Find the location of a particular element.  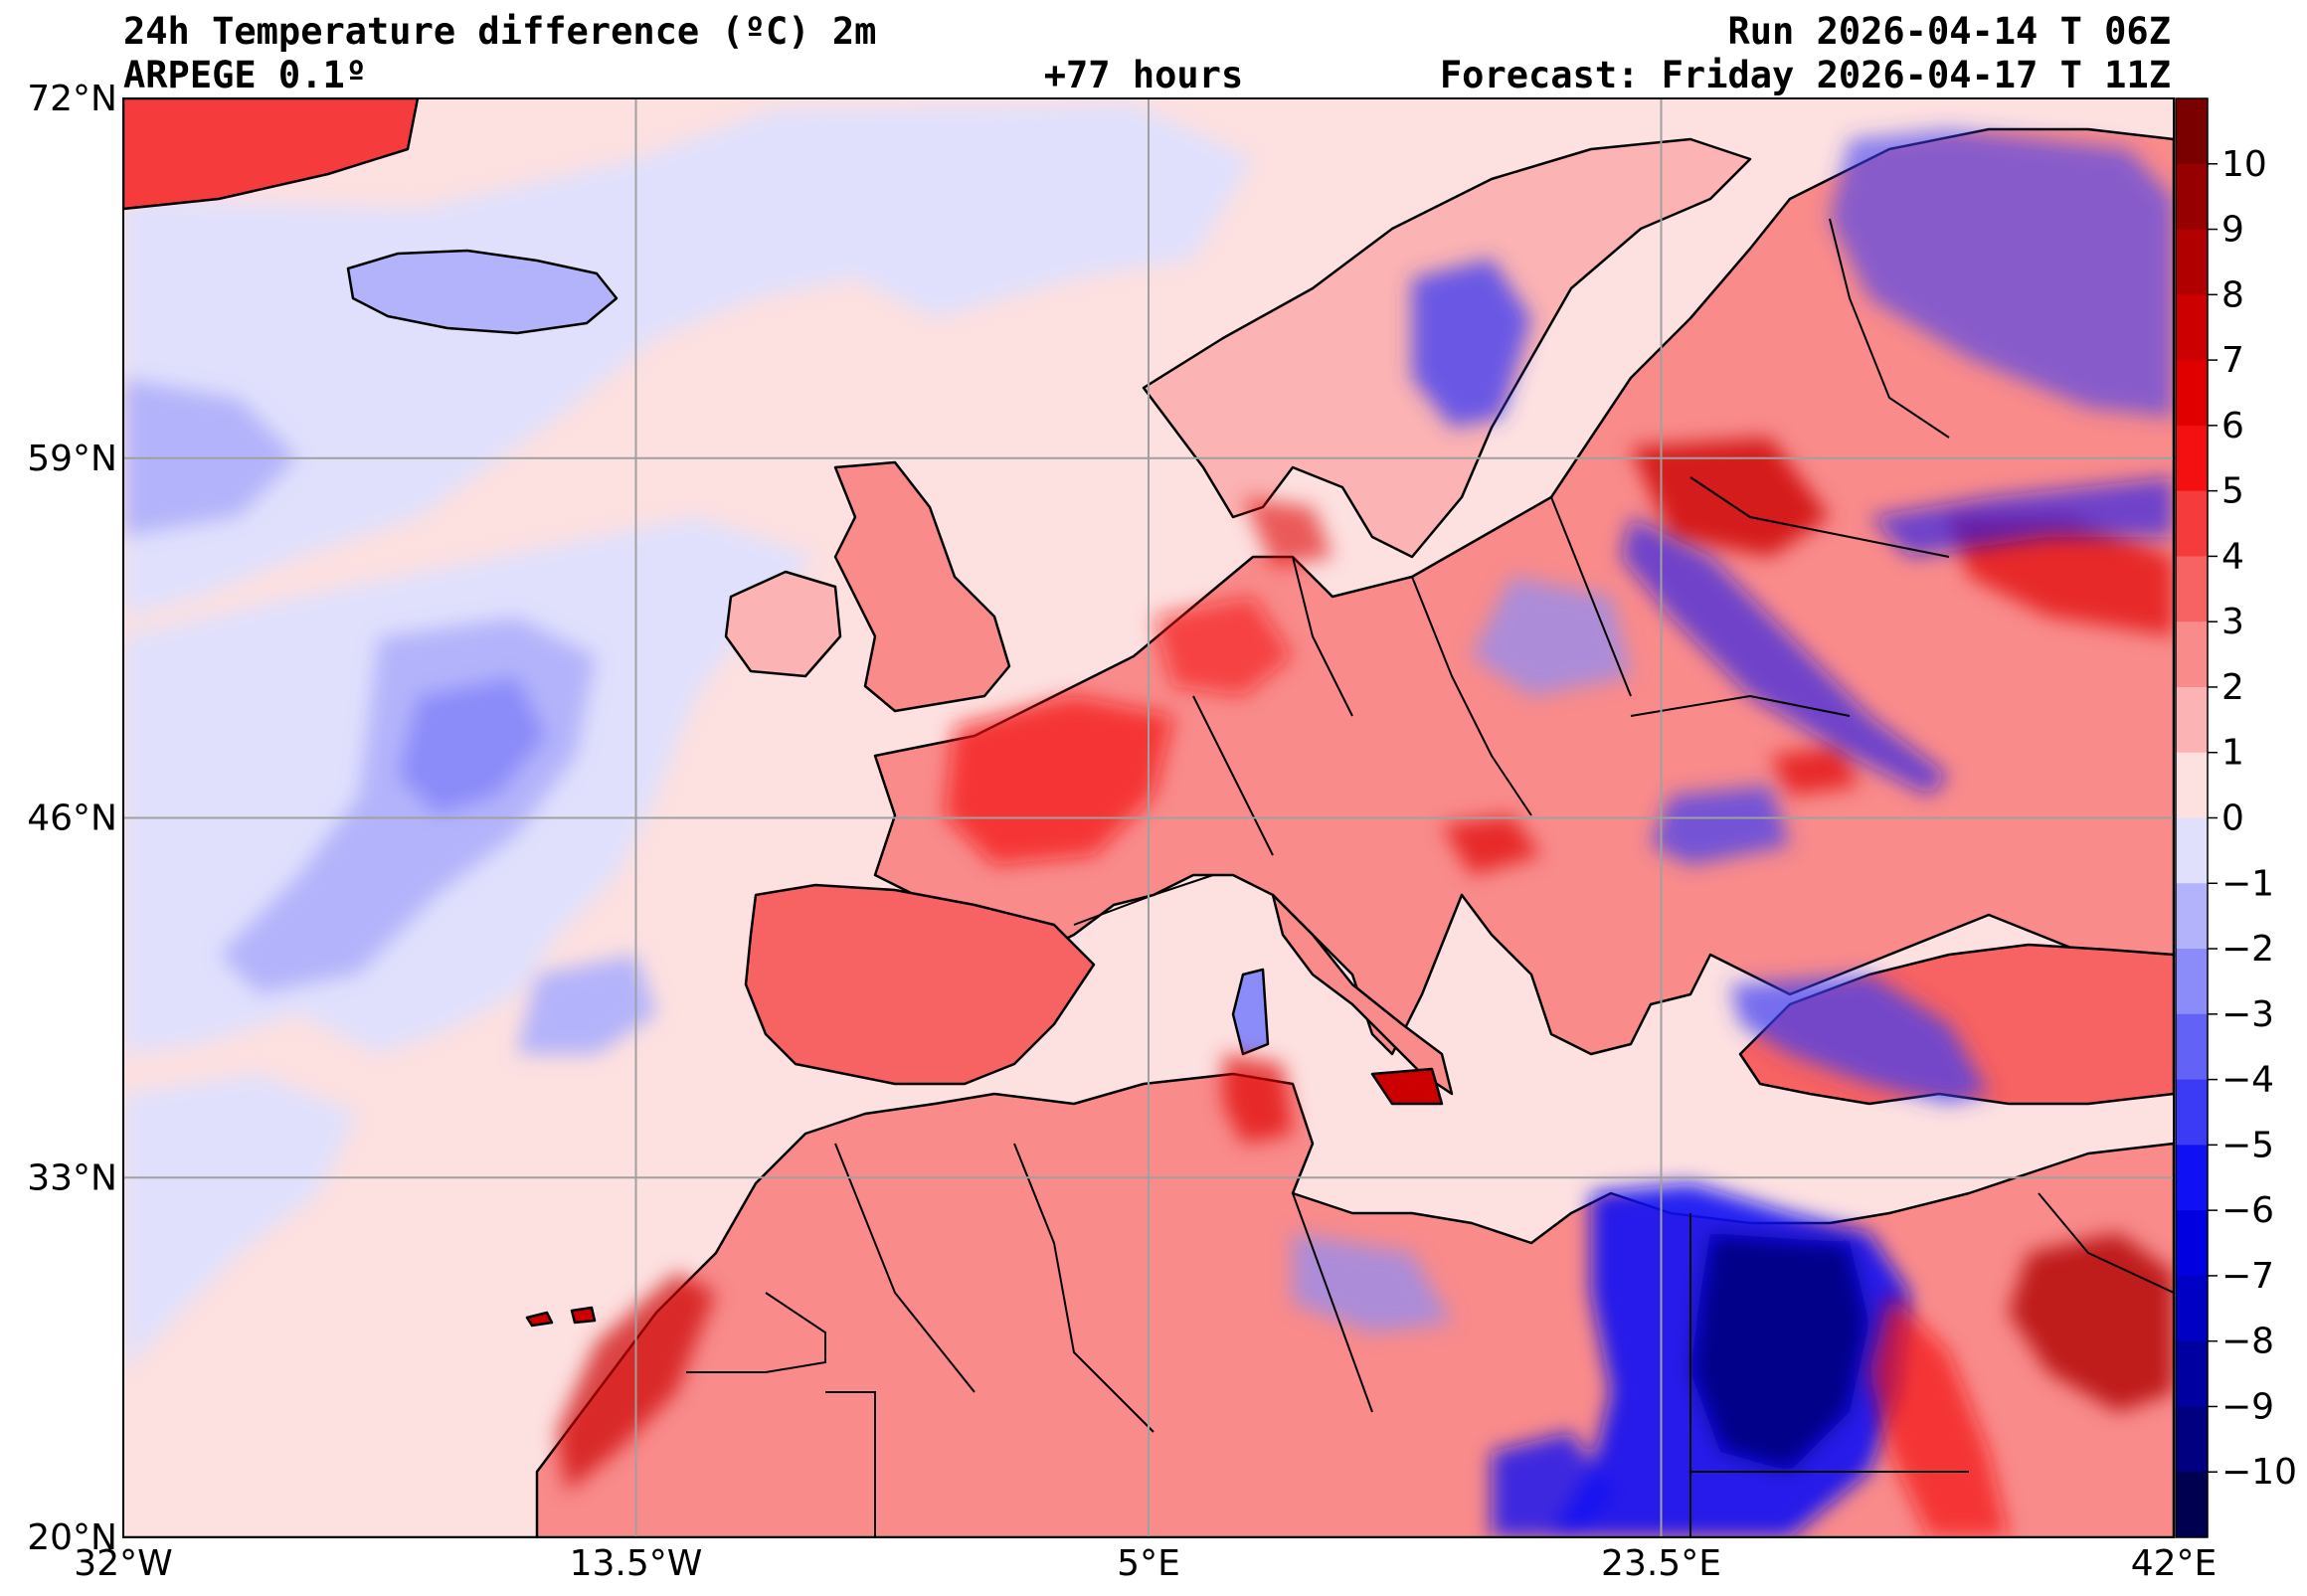

colorbar-label: −1 is located at coordinates (2247, 884).